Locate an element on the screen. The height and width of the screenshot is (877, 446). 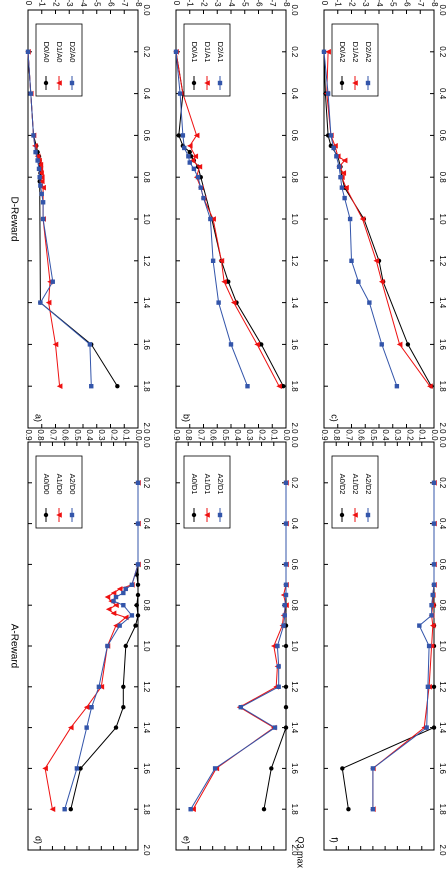
y-tick-label: -4 is located at coordinates (379, 3).